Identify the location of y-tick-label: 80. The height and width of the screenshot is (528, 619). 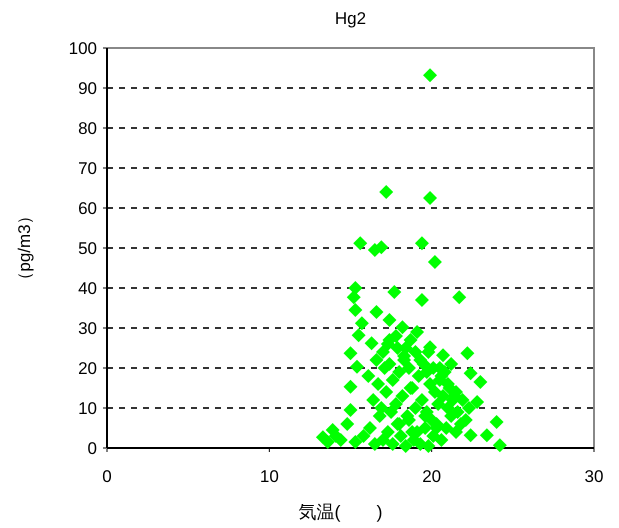
(87, 128).